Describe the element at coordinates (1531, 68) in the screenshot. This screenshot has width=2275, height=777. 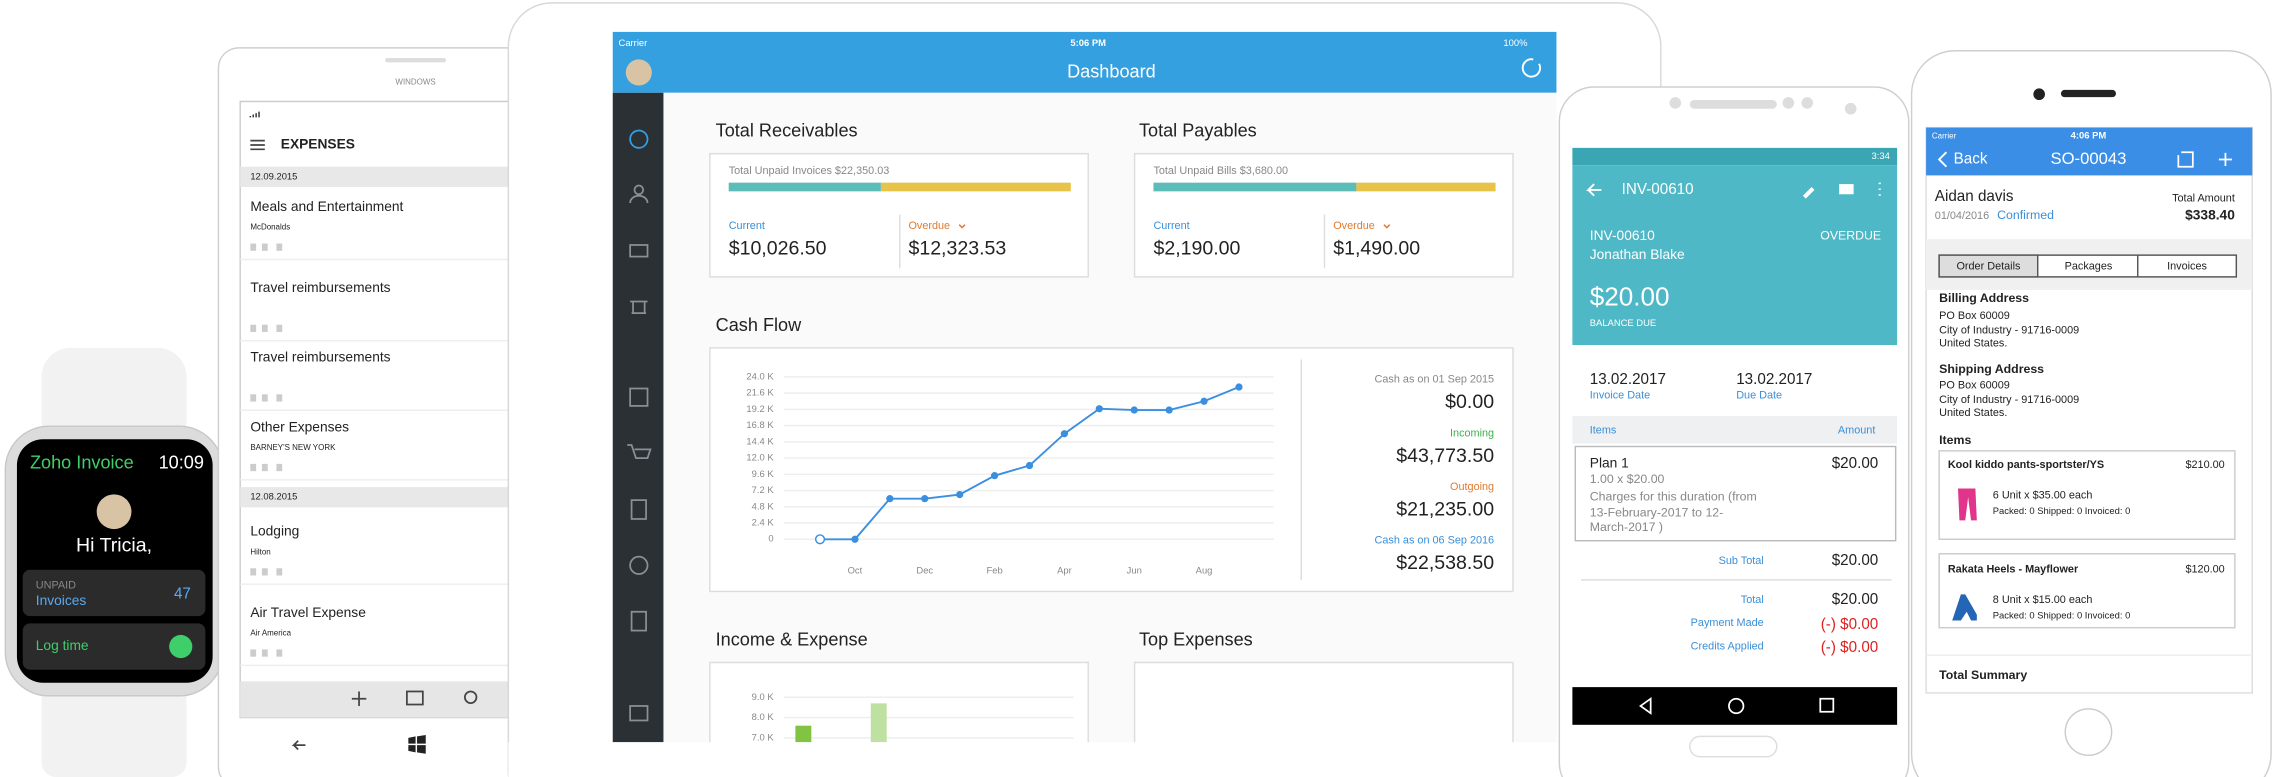
I see `refresh-icon` at that location.